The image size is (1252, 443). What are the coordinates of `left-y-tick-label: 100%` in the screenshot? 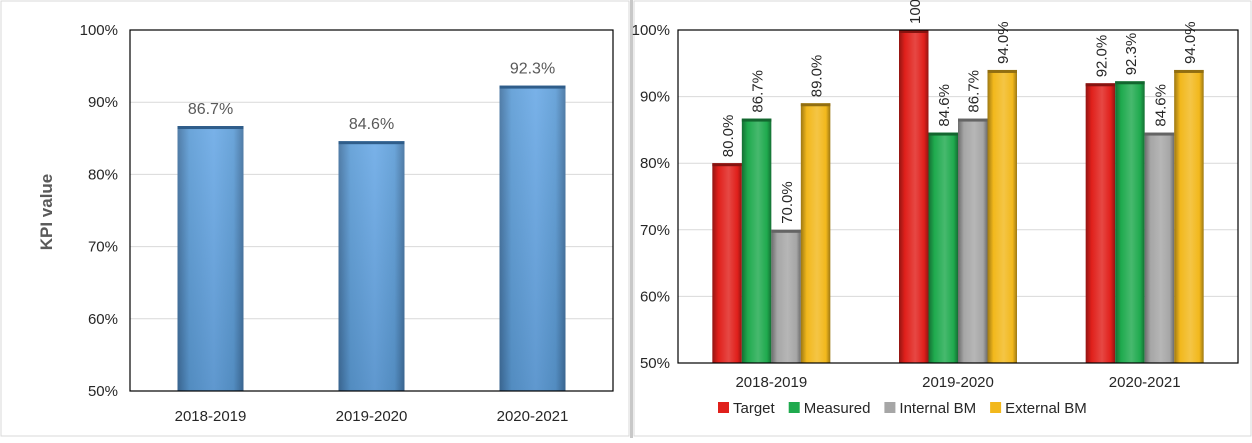 It's located at (99, 30).